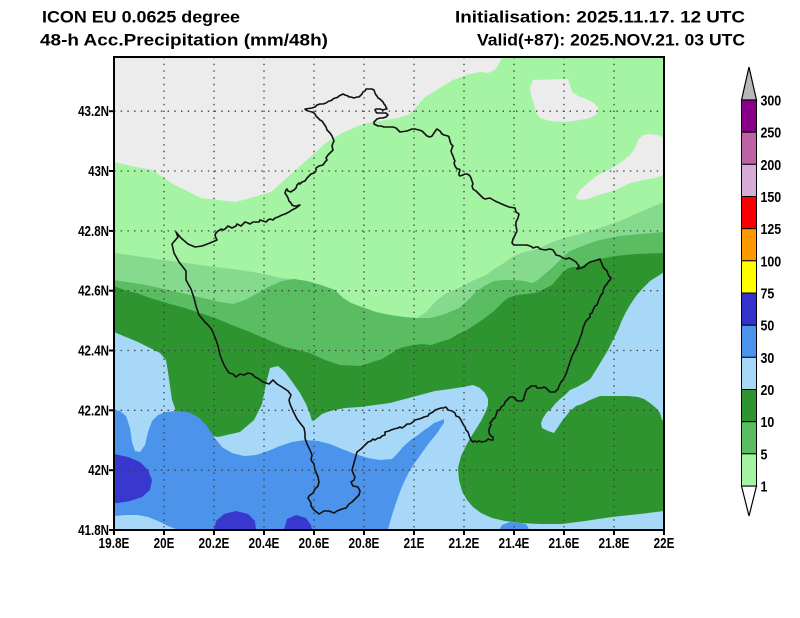 The width and height of the screenshot is (800, 618). Describe the element at coordinates (771, 101) in the screenshot. I see `svg-text: 300` at that location.